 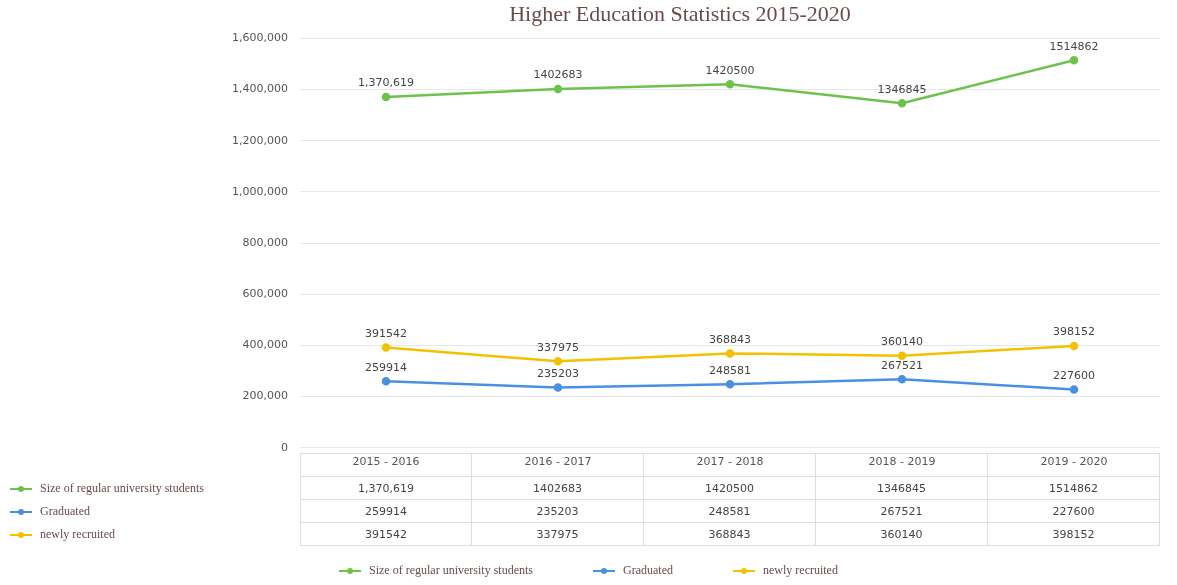 What do you see at coordinates (386, 367) in the screenshot?
I see `text: 259914` at bounding box center [386, 367].